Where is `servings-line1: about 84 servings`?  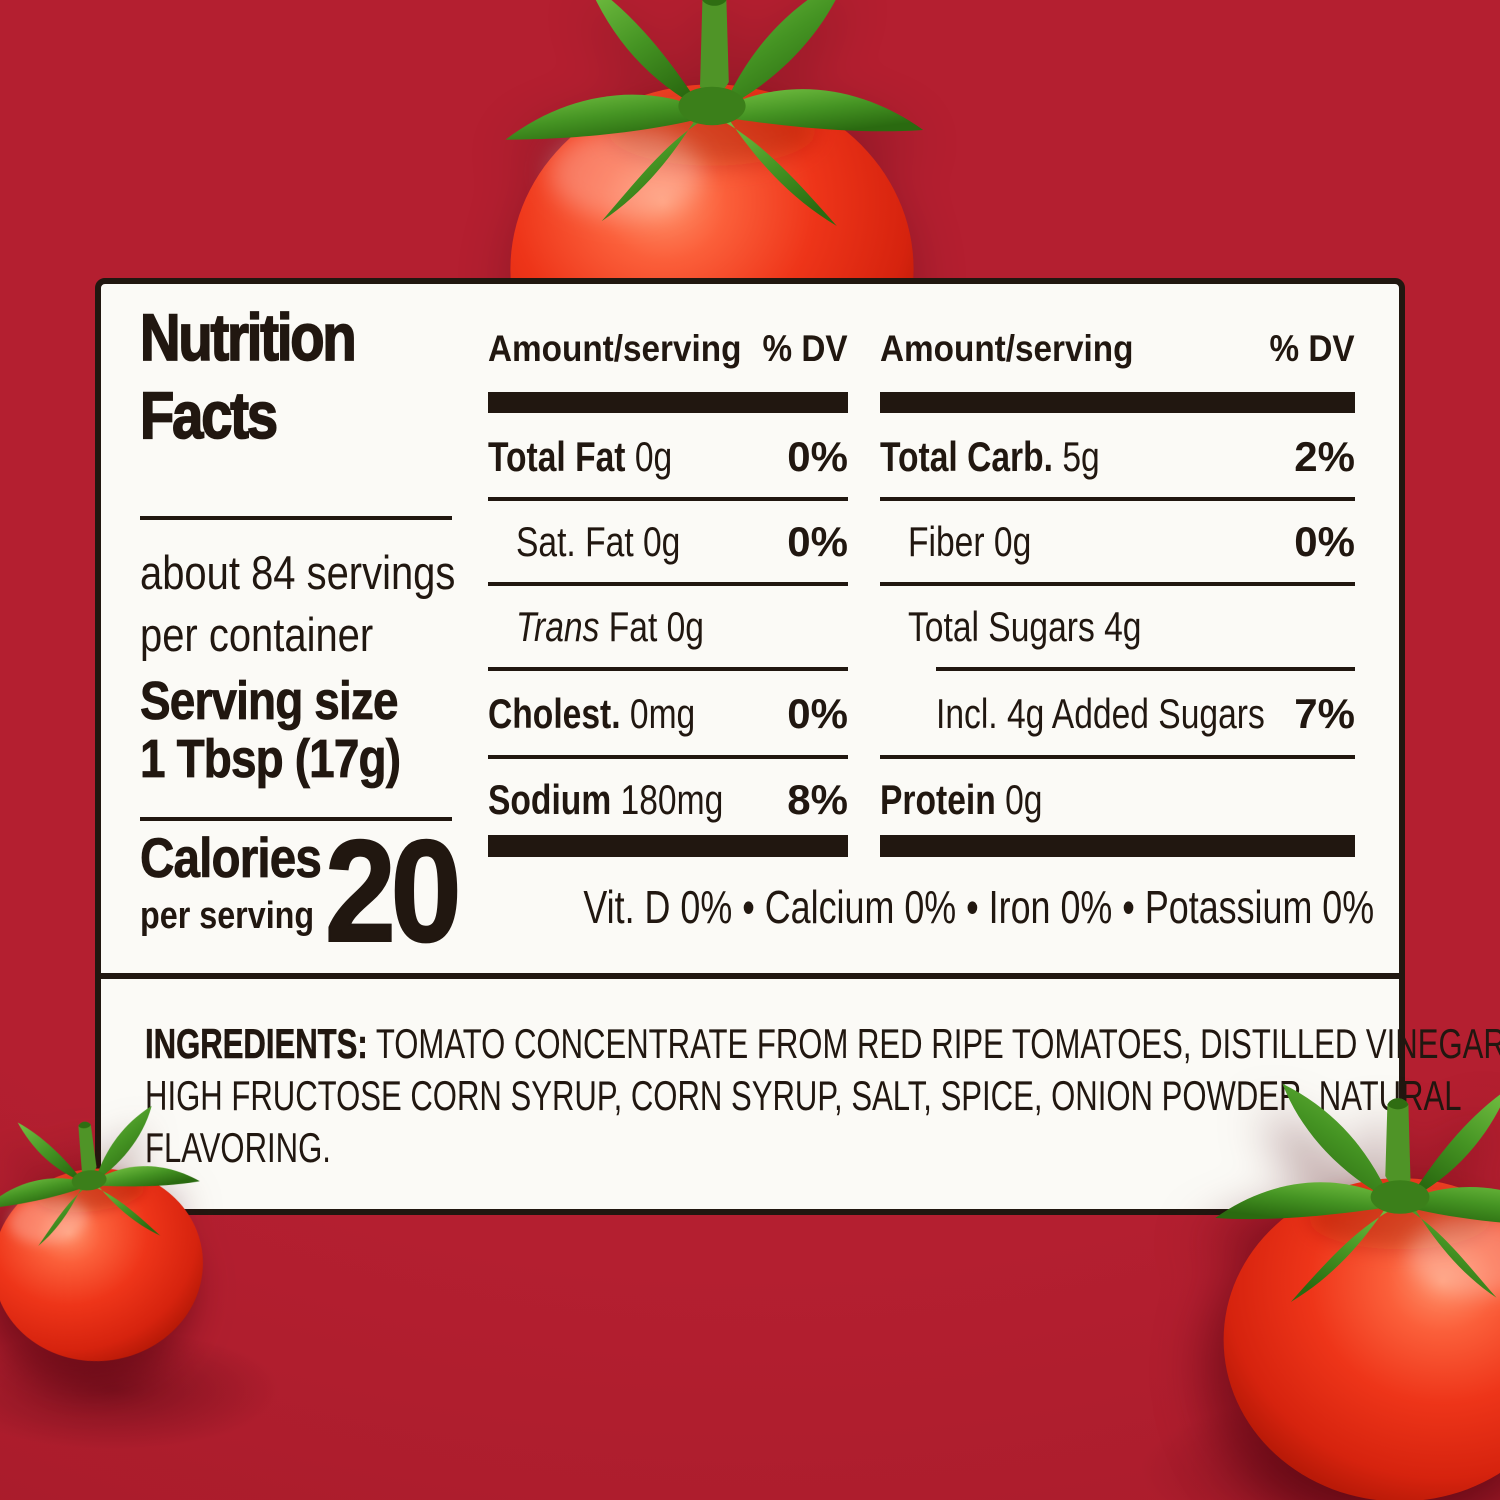
servings-line1: about 84 servings is located at coordinates (298, 572).